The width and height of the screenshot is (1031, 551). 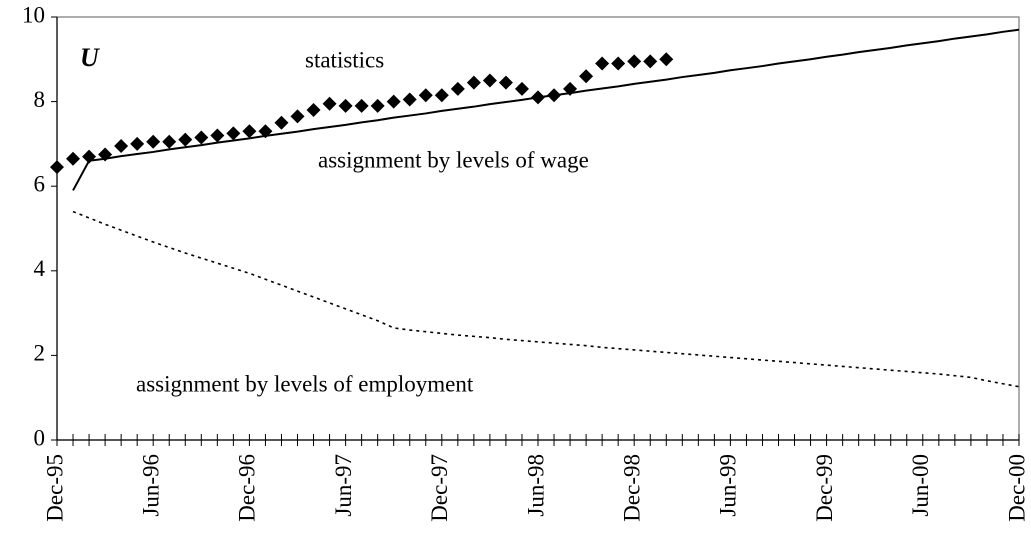 What do you see at coordinates (1016, 488) in the screenshot?
I see `x-tick-label: Dec-00` at bounding box center [1016, 488].